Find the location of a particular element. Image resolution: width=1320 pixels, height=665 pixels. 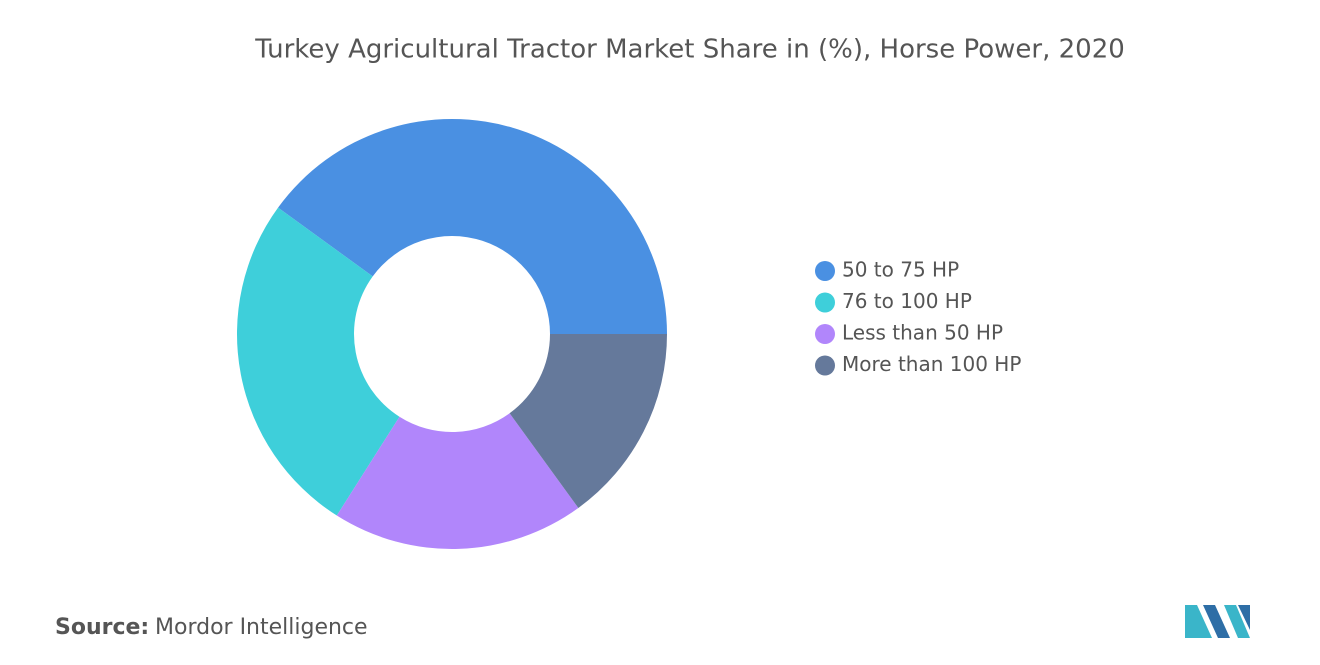

legend-label: More than 100 HP is located at coordinates (931, 364).